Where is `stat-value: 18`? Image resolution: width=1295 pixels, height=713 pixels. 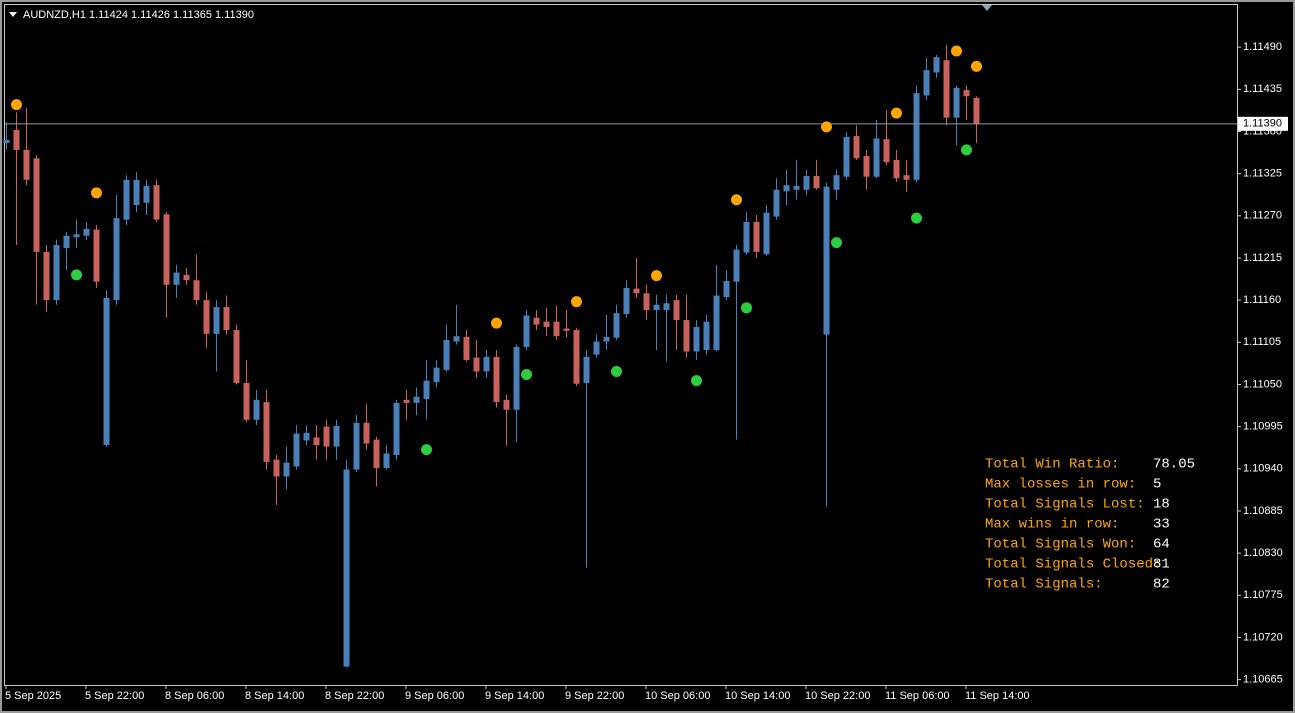 stat-value: 18 is located at coordinates (1161, 505).